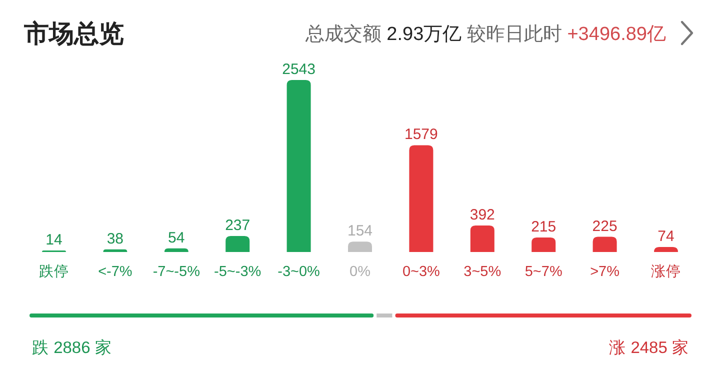 The height and width of the screenshot is (377, 720). Describe the element at coordinates (605, 226) in the screenshot. I see `data-label: 225` at that location.